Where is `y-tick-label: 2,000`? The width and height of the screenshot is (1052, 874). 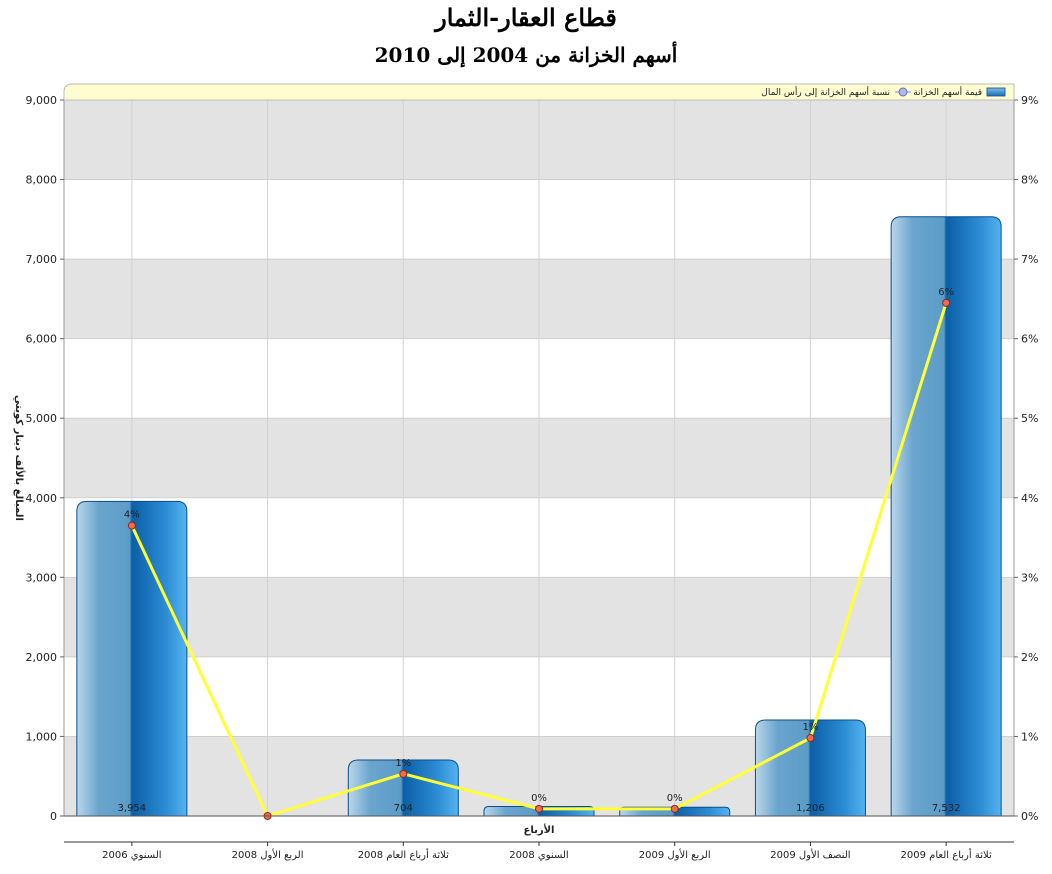
y-tick-label: 2,000 is located at coordinates (42, 657).